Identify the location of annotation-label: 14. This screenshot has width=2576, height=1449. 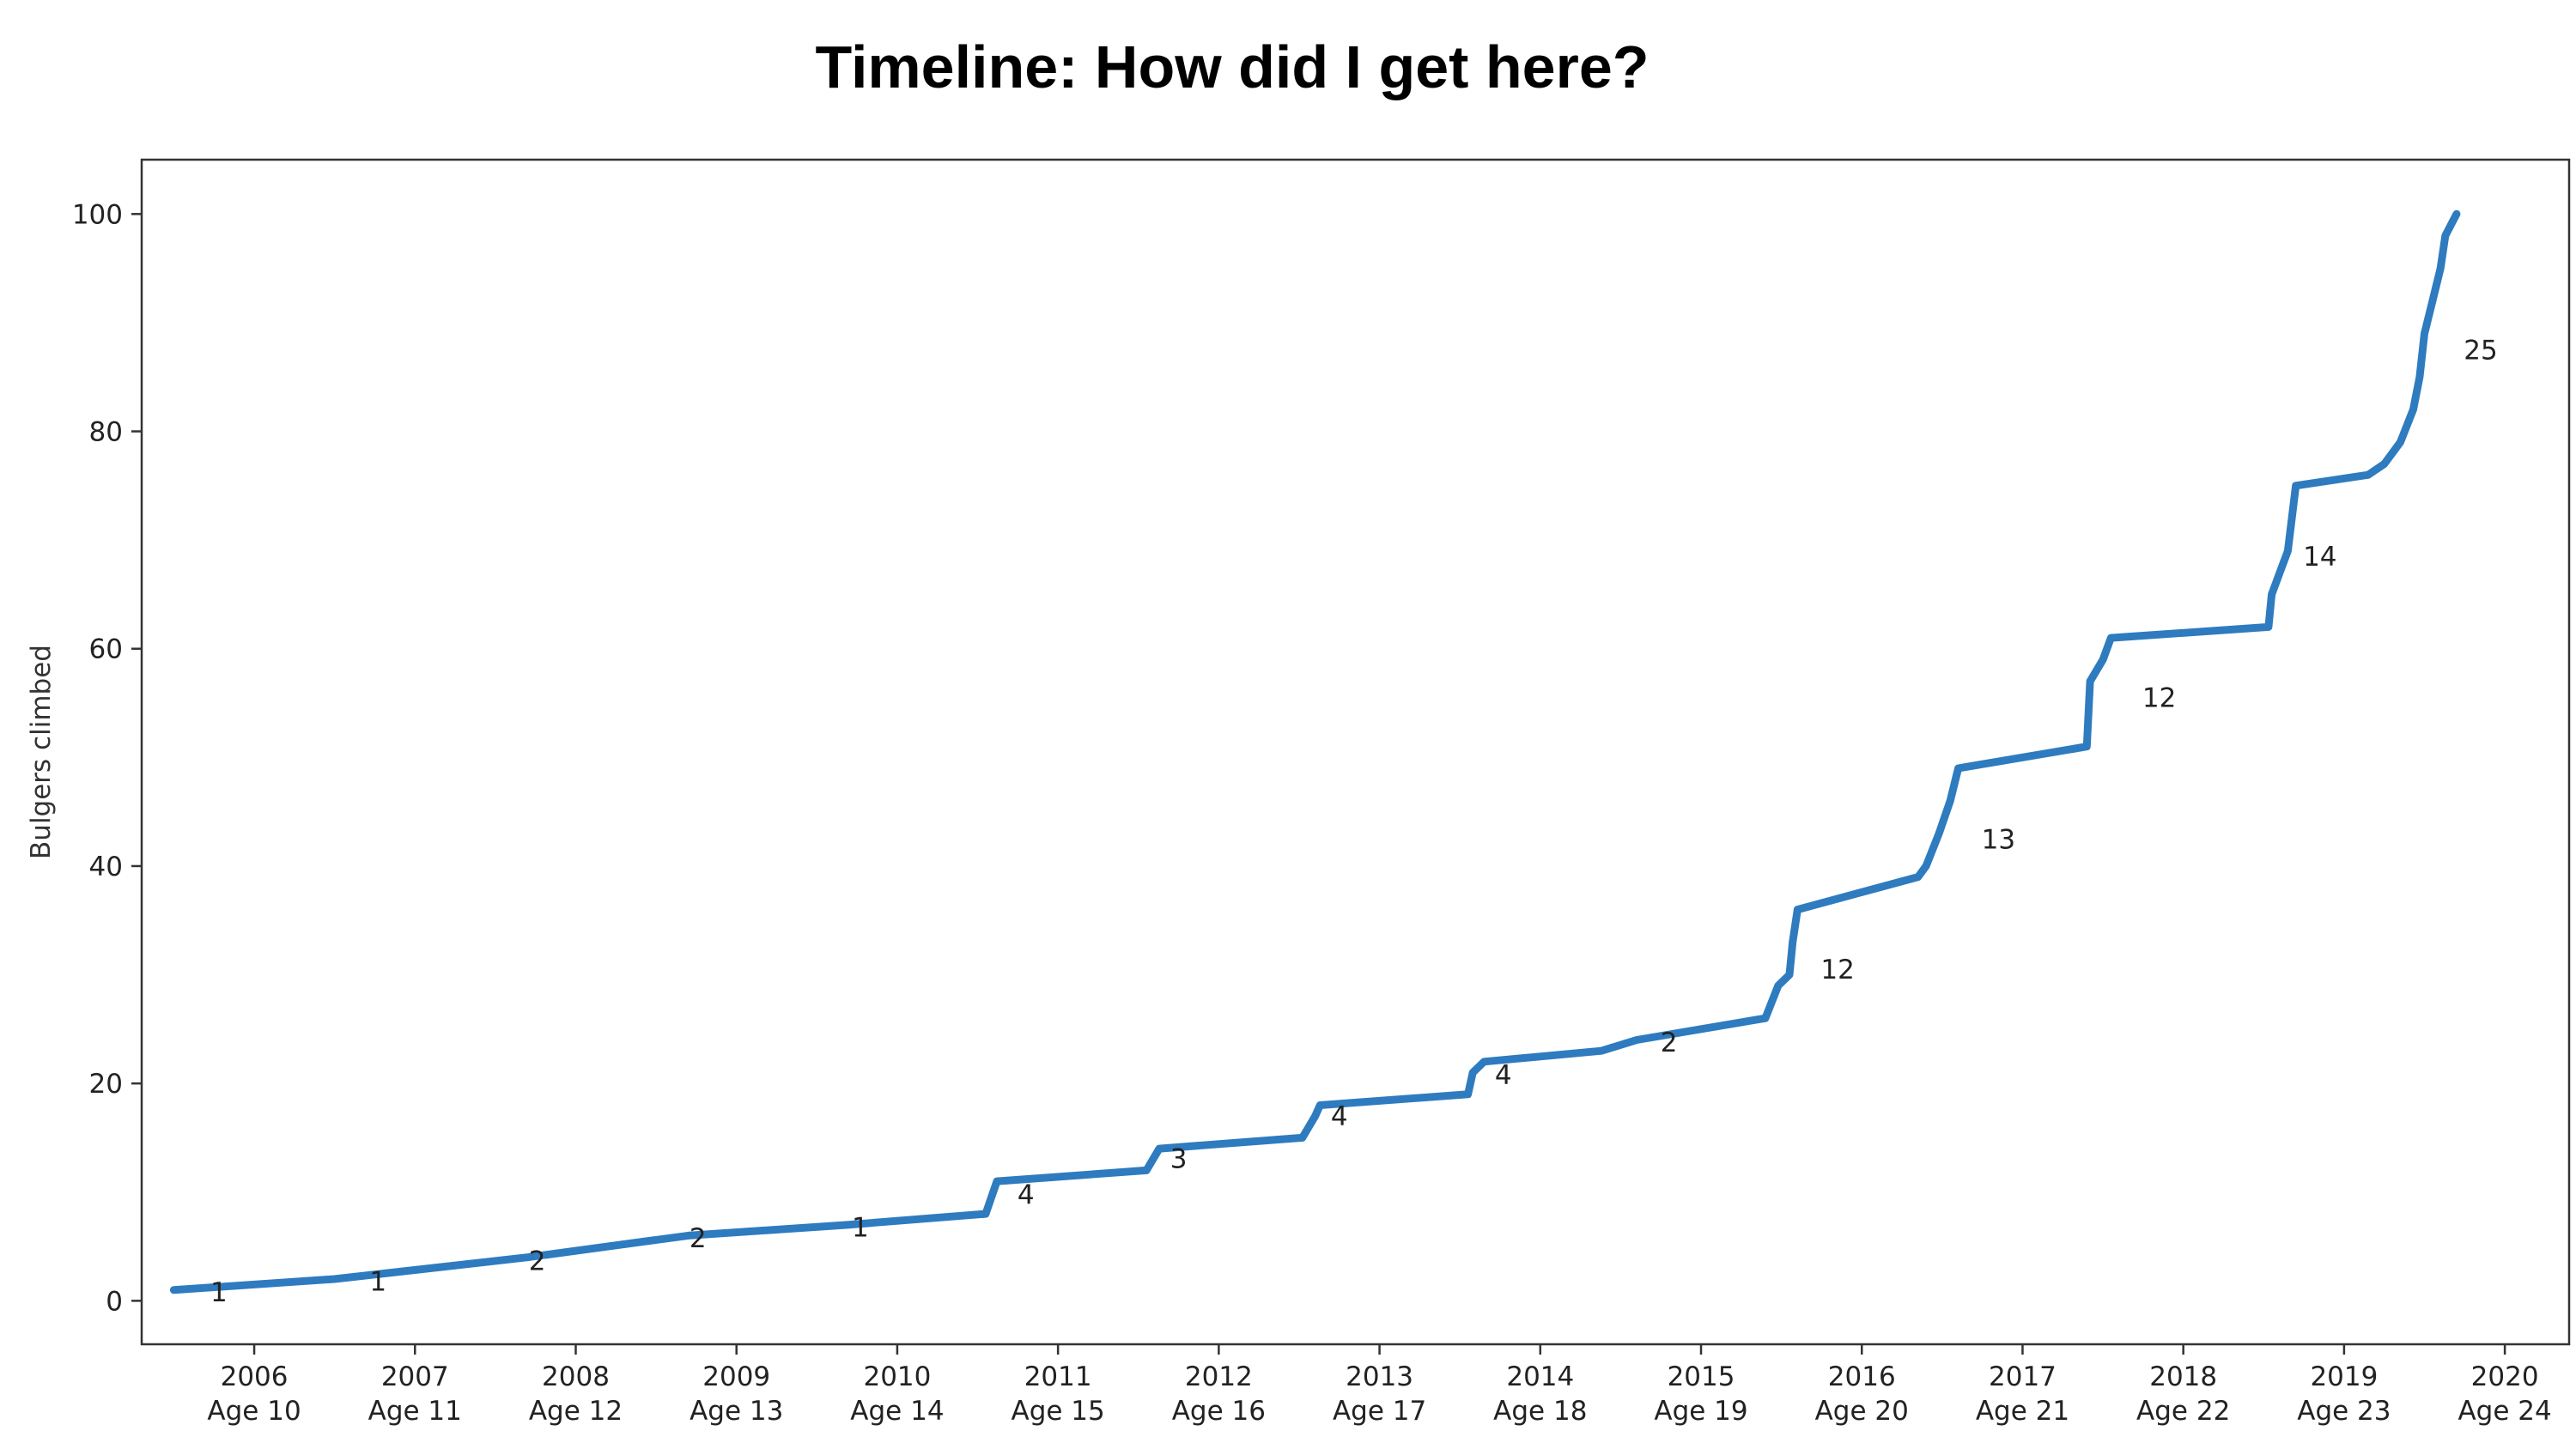
(2319, 557).